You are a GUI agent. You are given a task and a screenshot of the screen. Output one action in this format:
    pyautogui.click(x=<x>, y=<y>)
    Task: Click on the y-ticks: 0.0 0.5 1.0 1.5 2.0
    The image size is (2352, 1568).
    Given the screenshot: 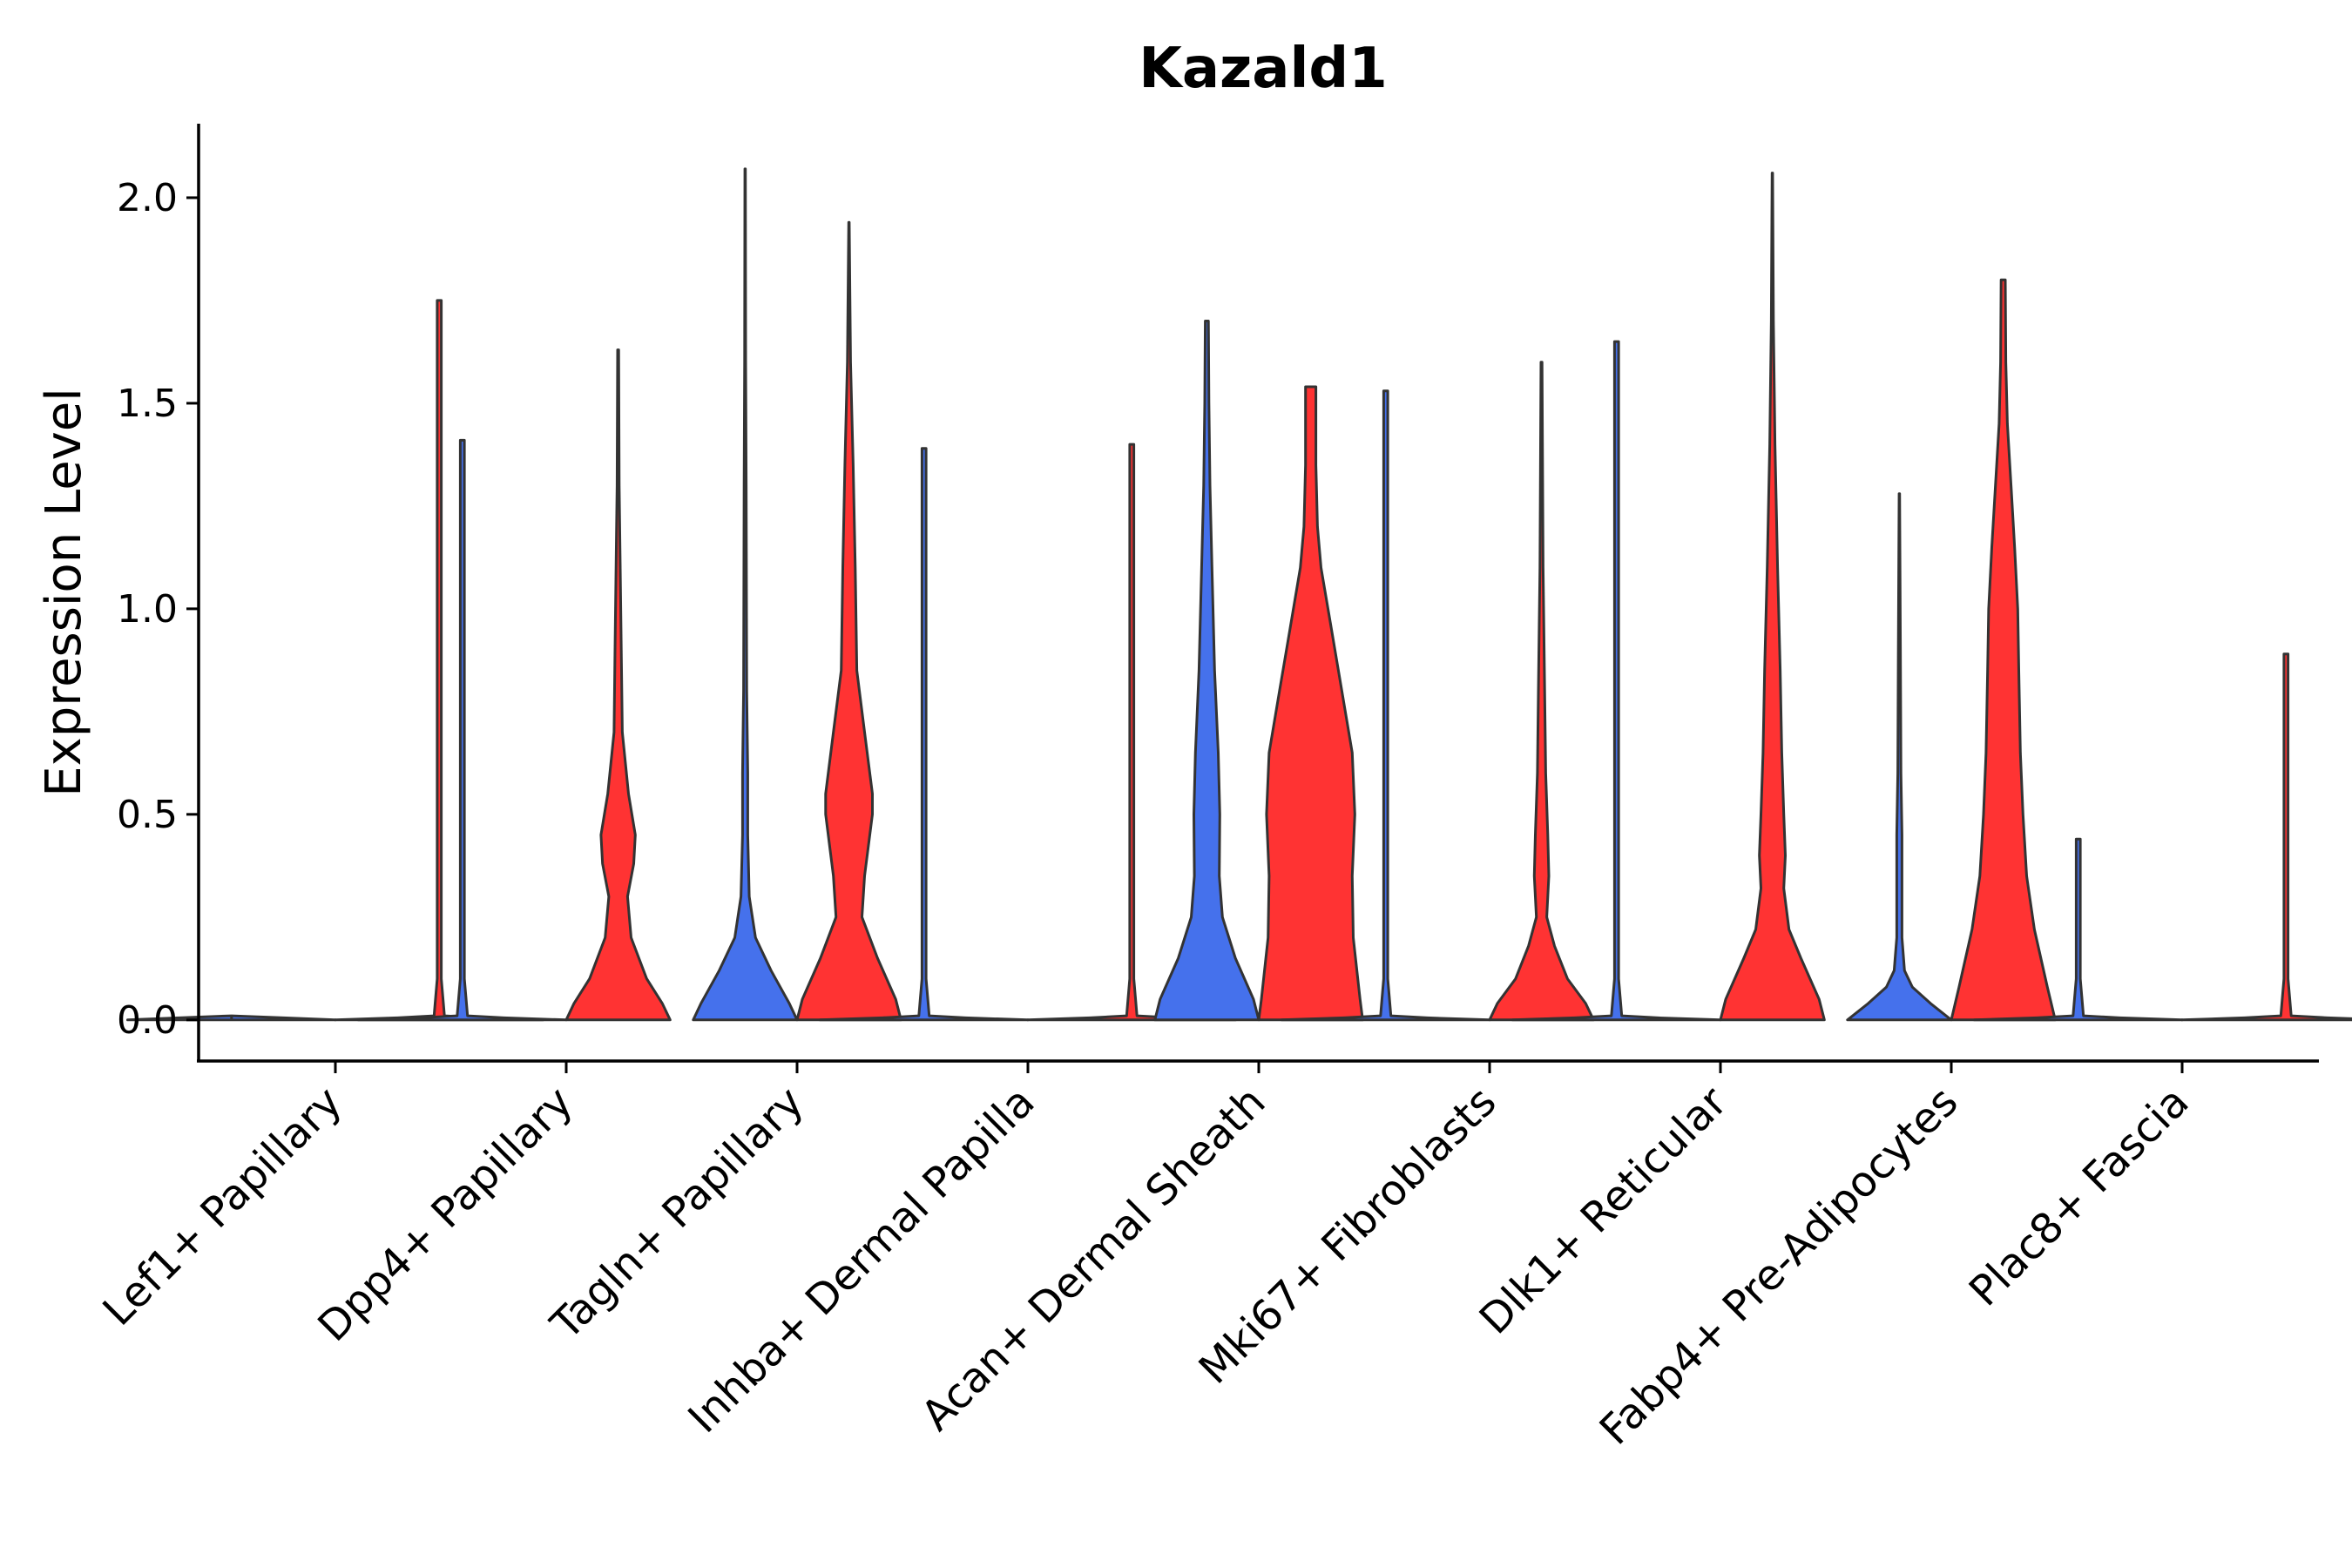 What is the action you would take?
    pyautogui.click(x=158, y=609)
    